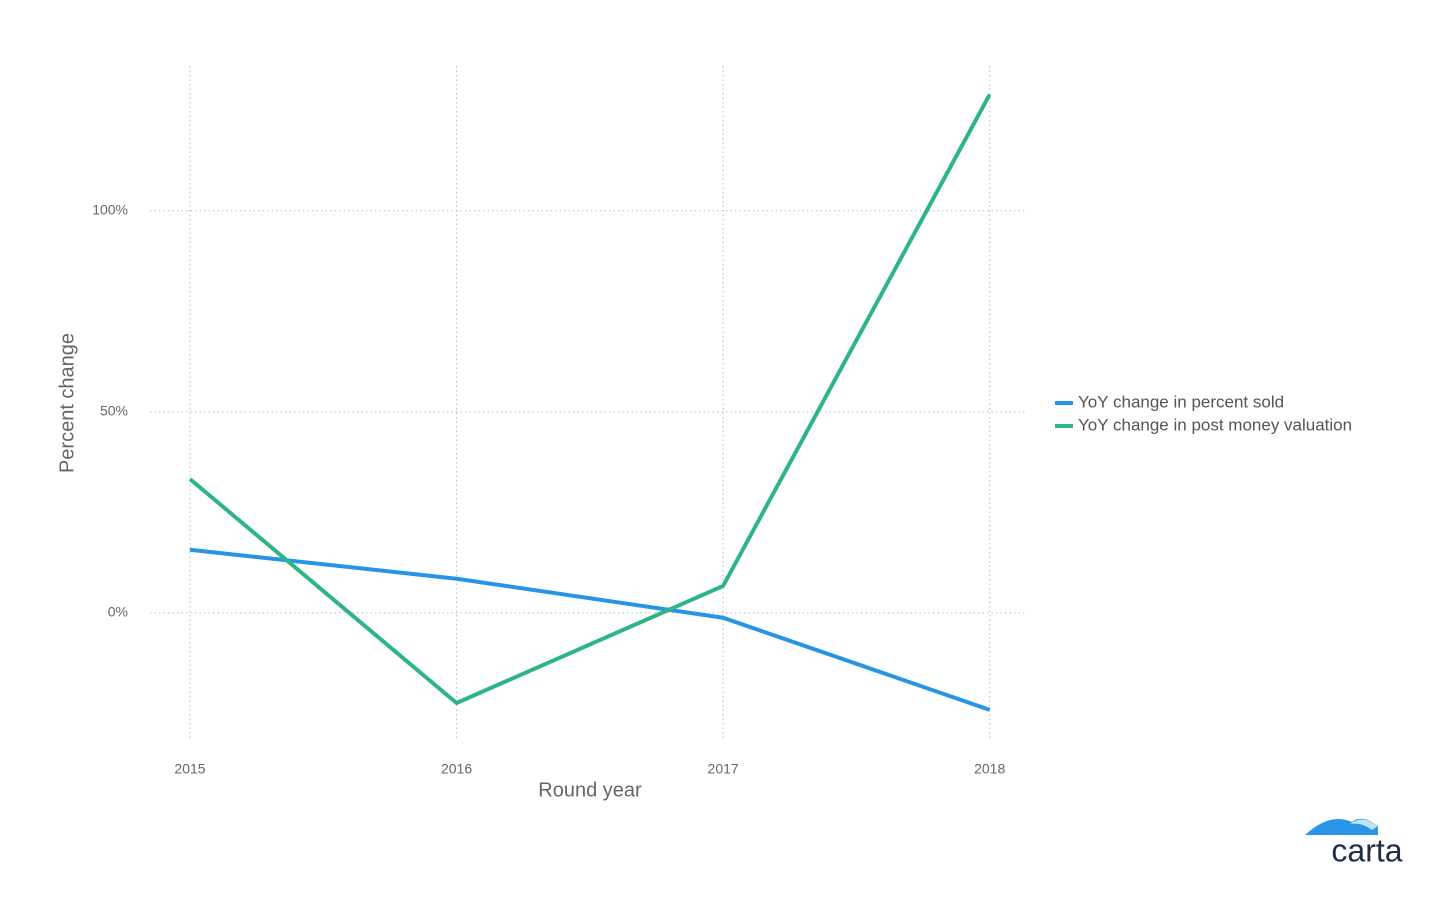 This screenshot has width=1450, height=900. What do you see at coordinates (110, 209) in the screenshot?
I see `y-tick-label: 100%` at bounding box center [110, 209].